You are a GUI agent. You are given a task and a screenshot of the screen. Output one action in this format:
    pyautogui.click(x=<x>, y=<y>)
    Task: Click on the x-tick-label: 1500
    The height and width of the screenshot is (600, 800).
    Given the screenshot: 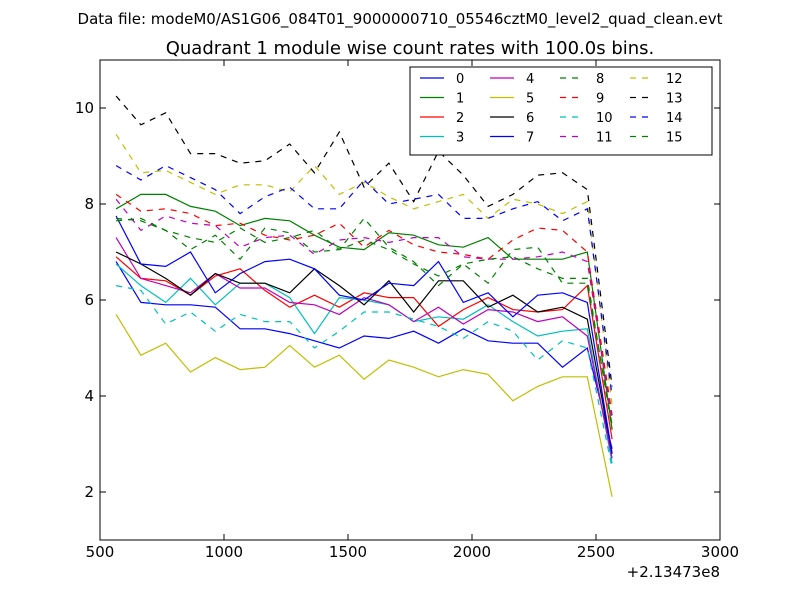 What is the action you would take?
    pyautogui.click(x=348, y=552)
    